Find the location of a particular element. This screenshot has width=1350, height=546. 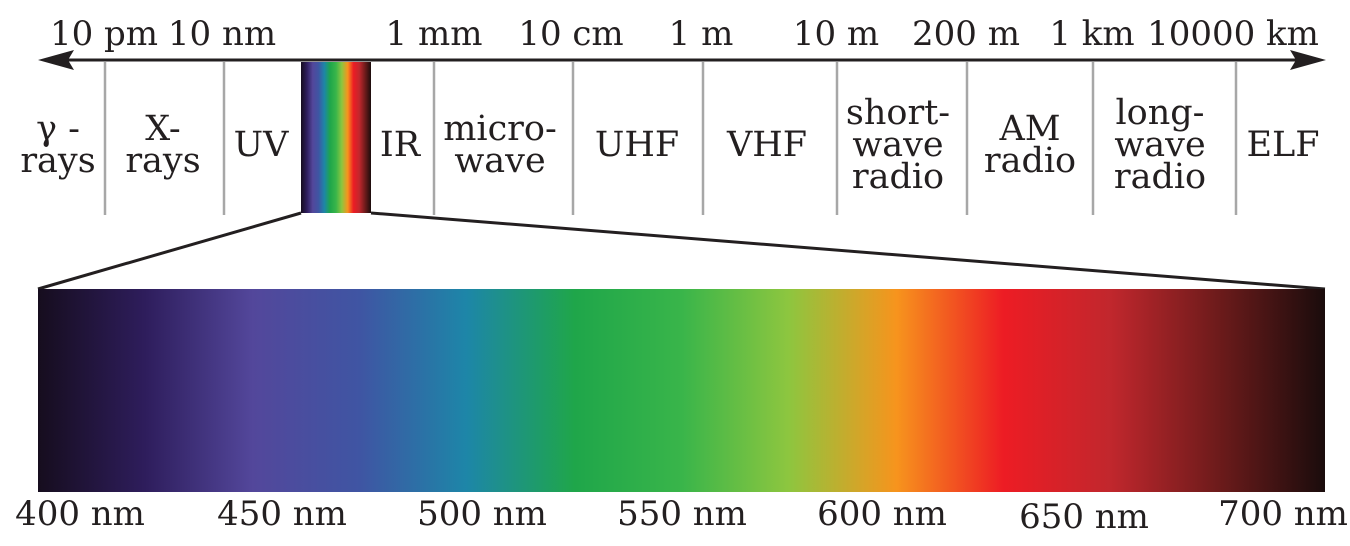

scale-label-3: 10 cm is located at coordinates (571, 34).